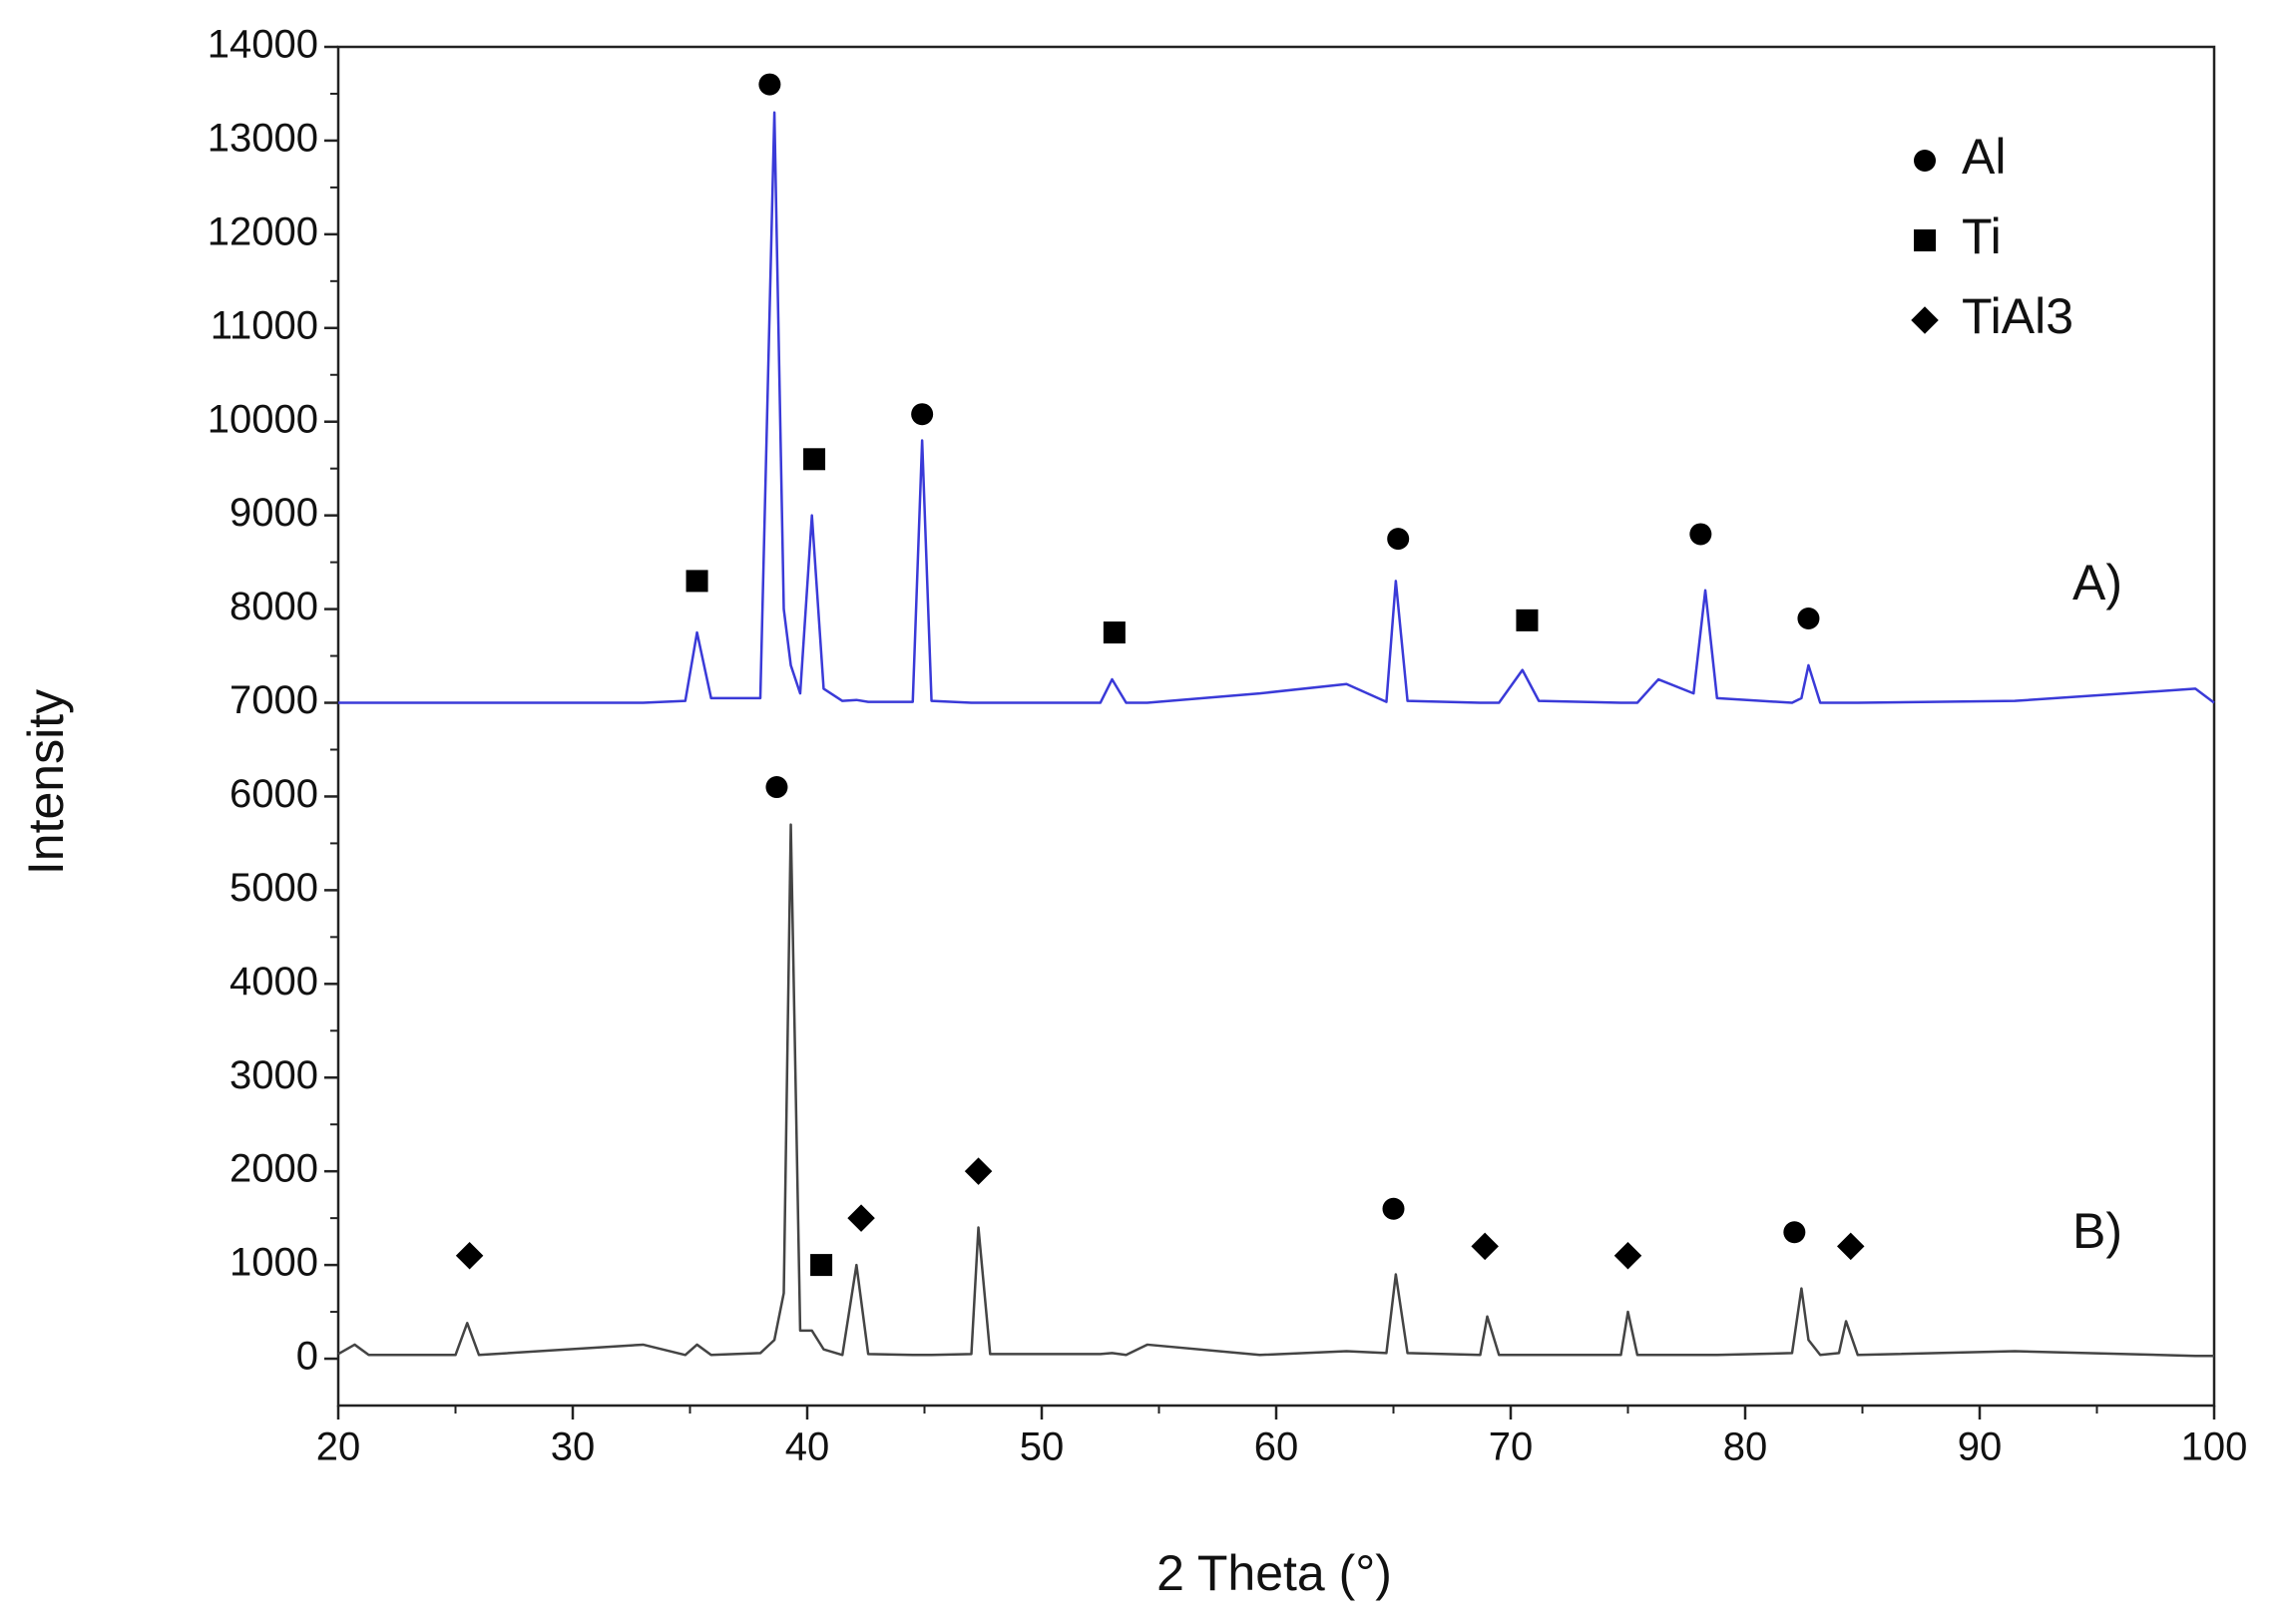 This screenshot has height=1624, width=2285. Describe the element at coordinates (338, 1447) in the screenshot. I see `x-tick-label: 20` at that location.